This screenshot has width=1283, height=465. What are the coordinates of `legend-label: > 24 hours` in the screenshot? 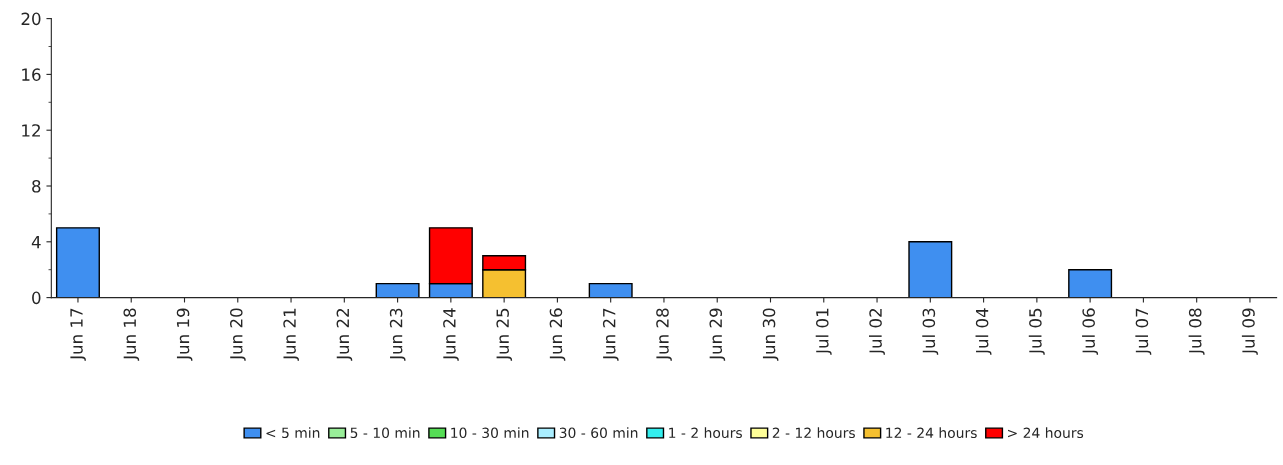 It's located at (1046, 433).